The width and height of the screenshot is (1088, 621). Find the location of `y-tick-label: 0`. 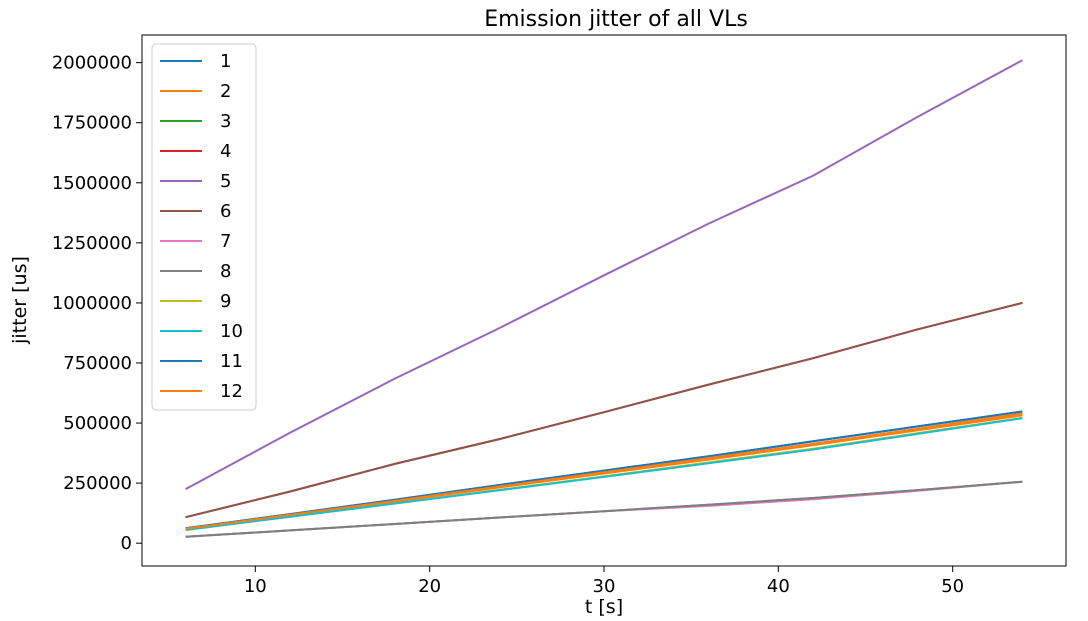

y-tick-label: 0 is located at coordinates (126, 543).